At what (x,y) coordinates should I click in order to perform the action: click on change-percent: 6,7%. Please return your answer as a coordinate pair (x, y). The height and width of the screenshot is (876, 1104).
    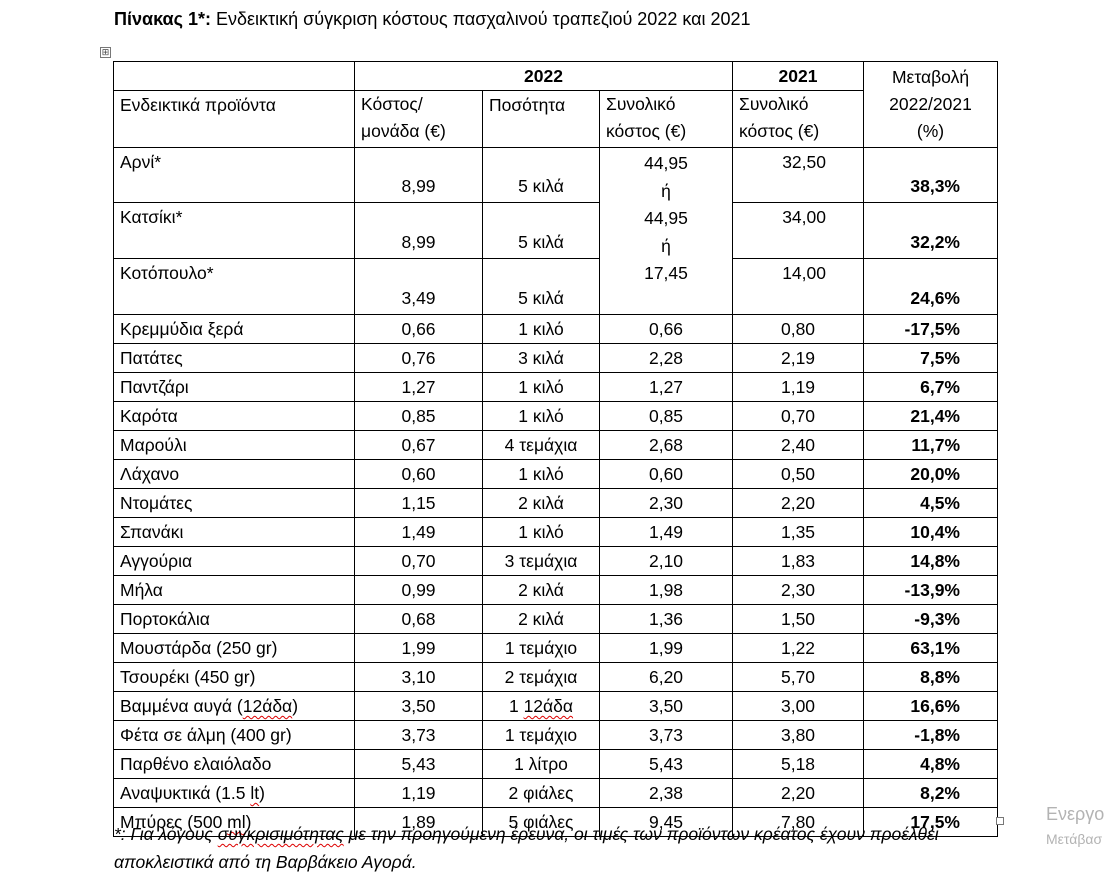
    Looking at the image, I should click on (930, 387).